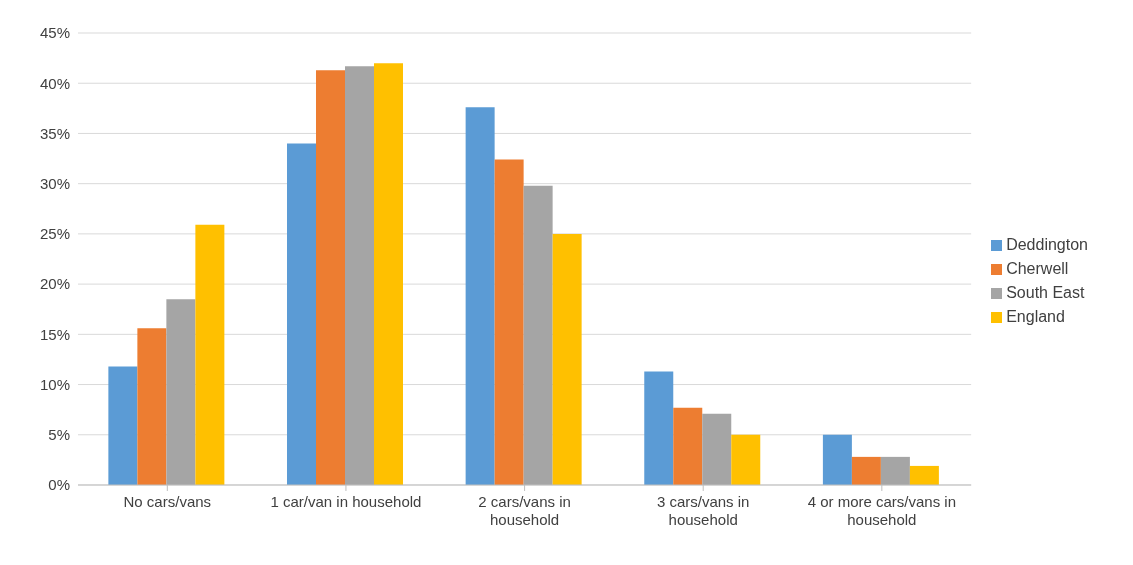 Image resolution: width=1133 pixels, height=565 pixels. What do you see at coordinates (59, 435) in the screenshot?
I see `y-tick-label: 5%` at bounding box center [59, 435].